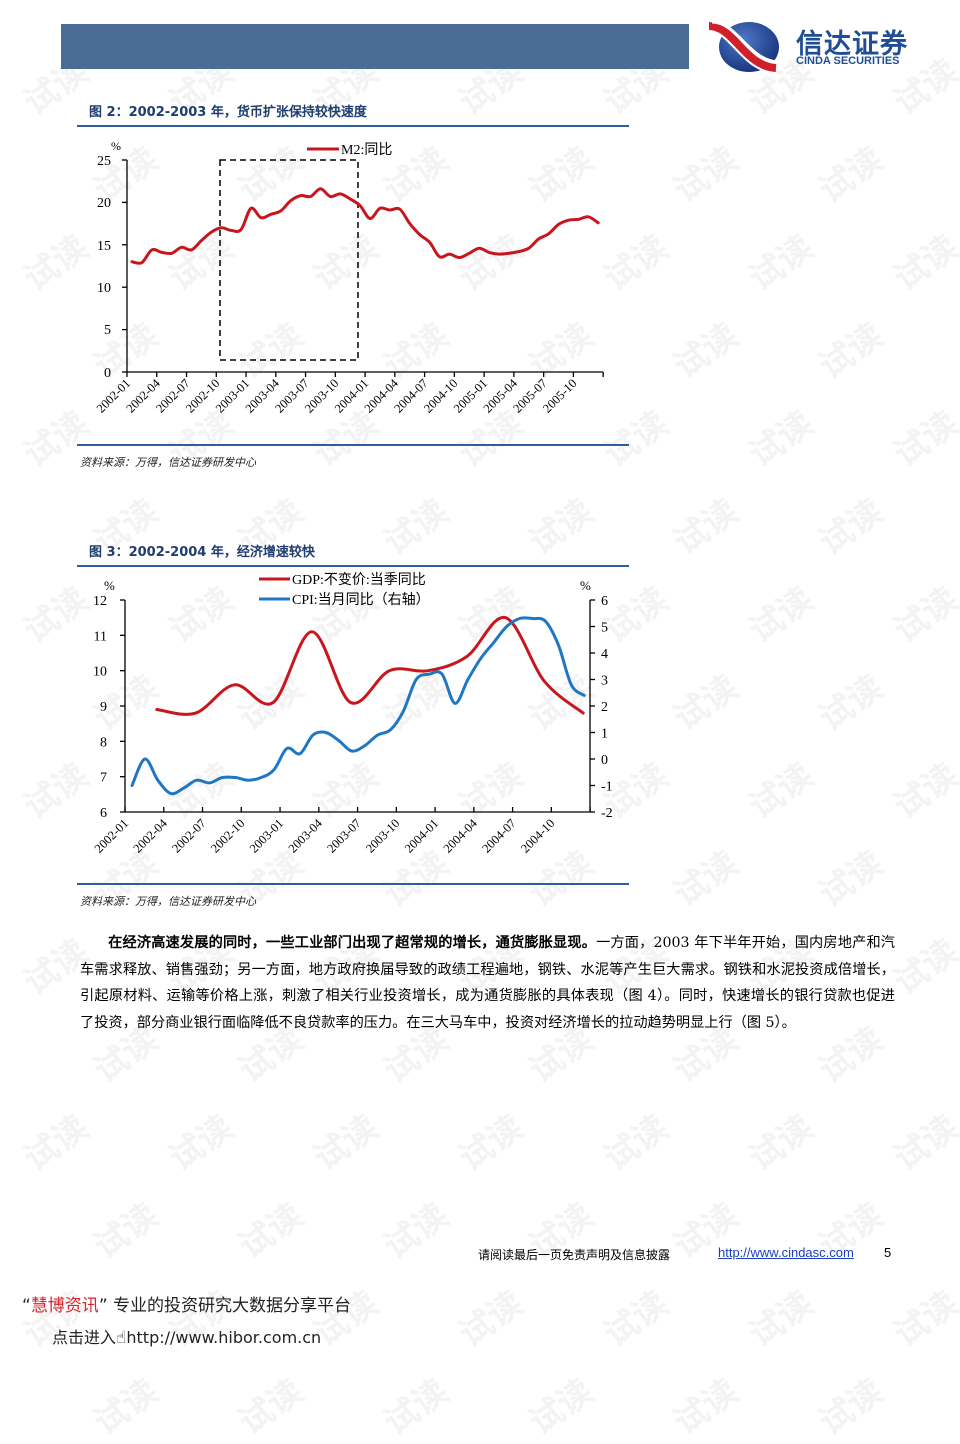 This screenshot has height=1444, width=960. I want to click on svg-text: 8, so click(103, 742).